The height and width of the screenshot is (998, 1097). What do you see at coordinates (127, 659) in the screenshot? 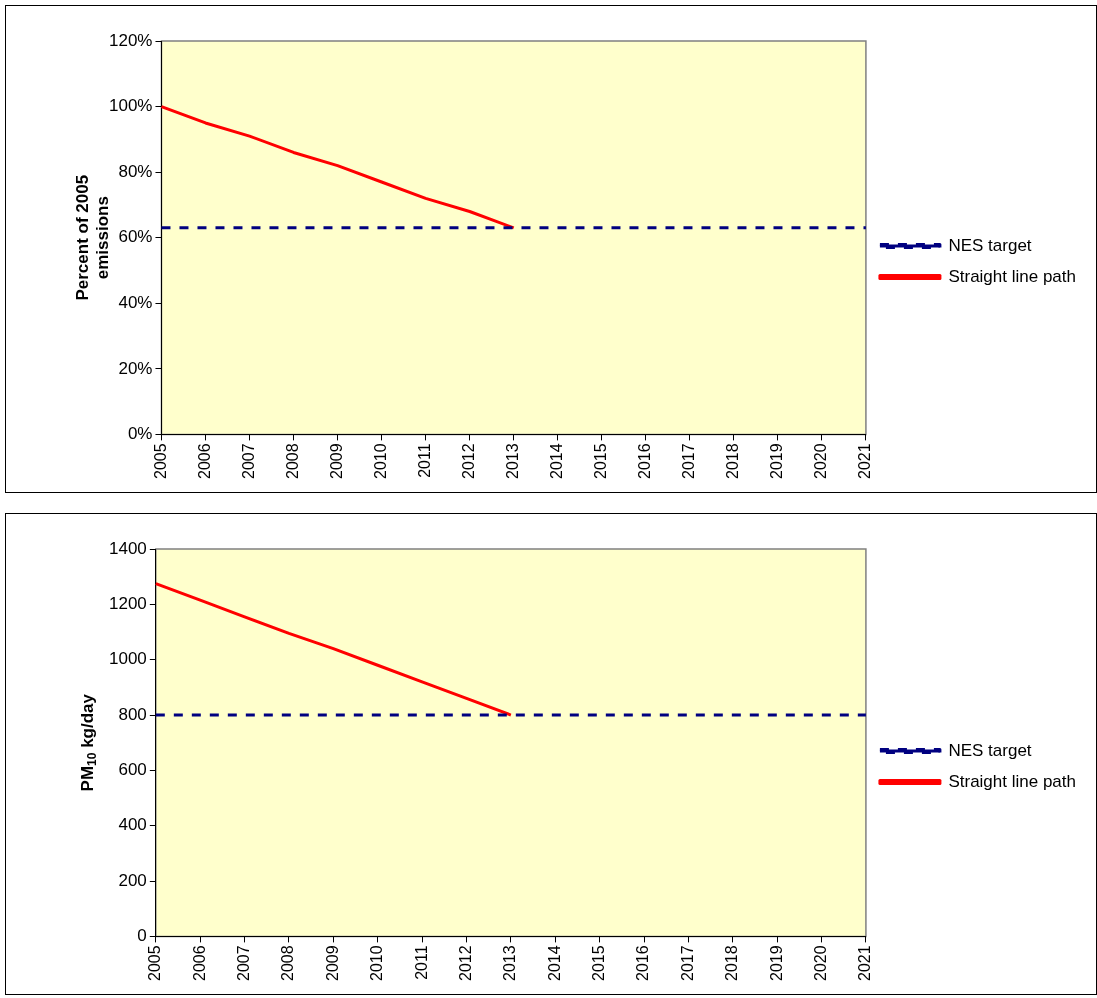
I see `y-tick-label: 1000` at bounding box center [127, 659].